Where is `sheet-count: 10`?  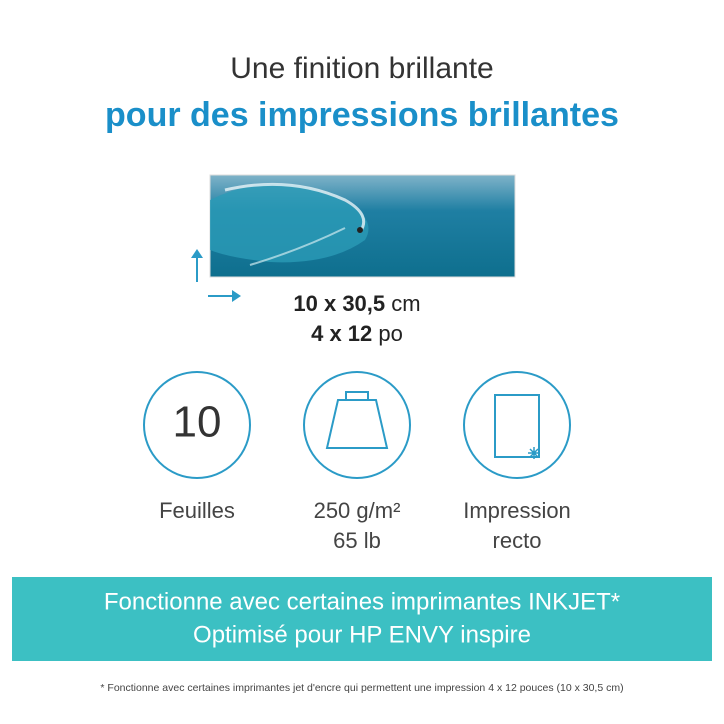 sheet-count: 10 is located at coordinates (197, 422).